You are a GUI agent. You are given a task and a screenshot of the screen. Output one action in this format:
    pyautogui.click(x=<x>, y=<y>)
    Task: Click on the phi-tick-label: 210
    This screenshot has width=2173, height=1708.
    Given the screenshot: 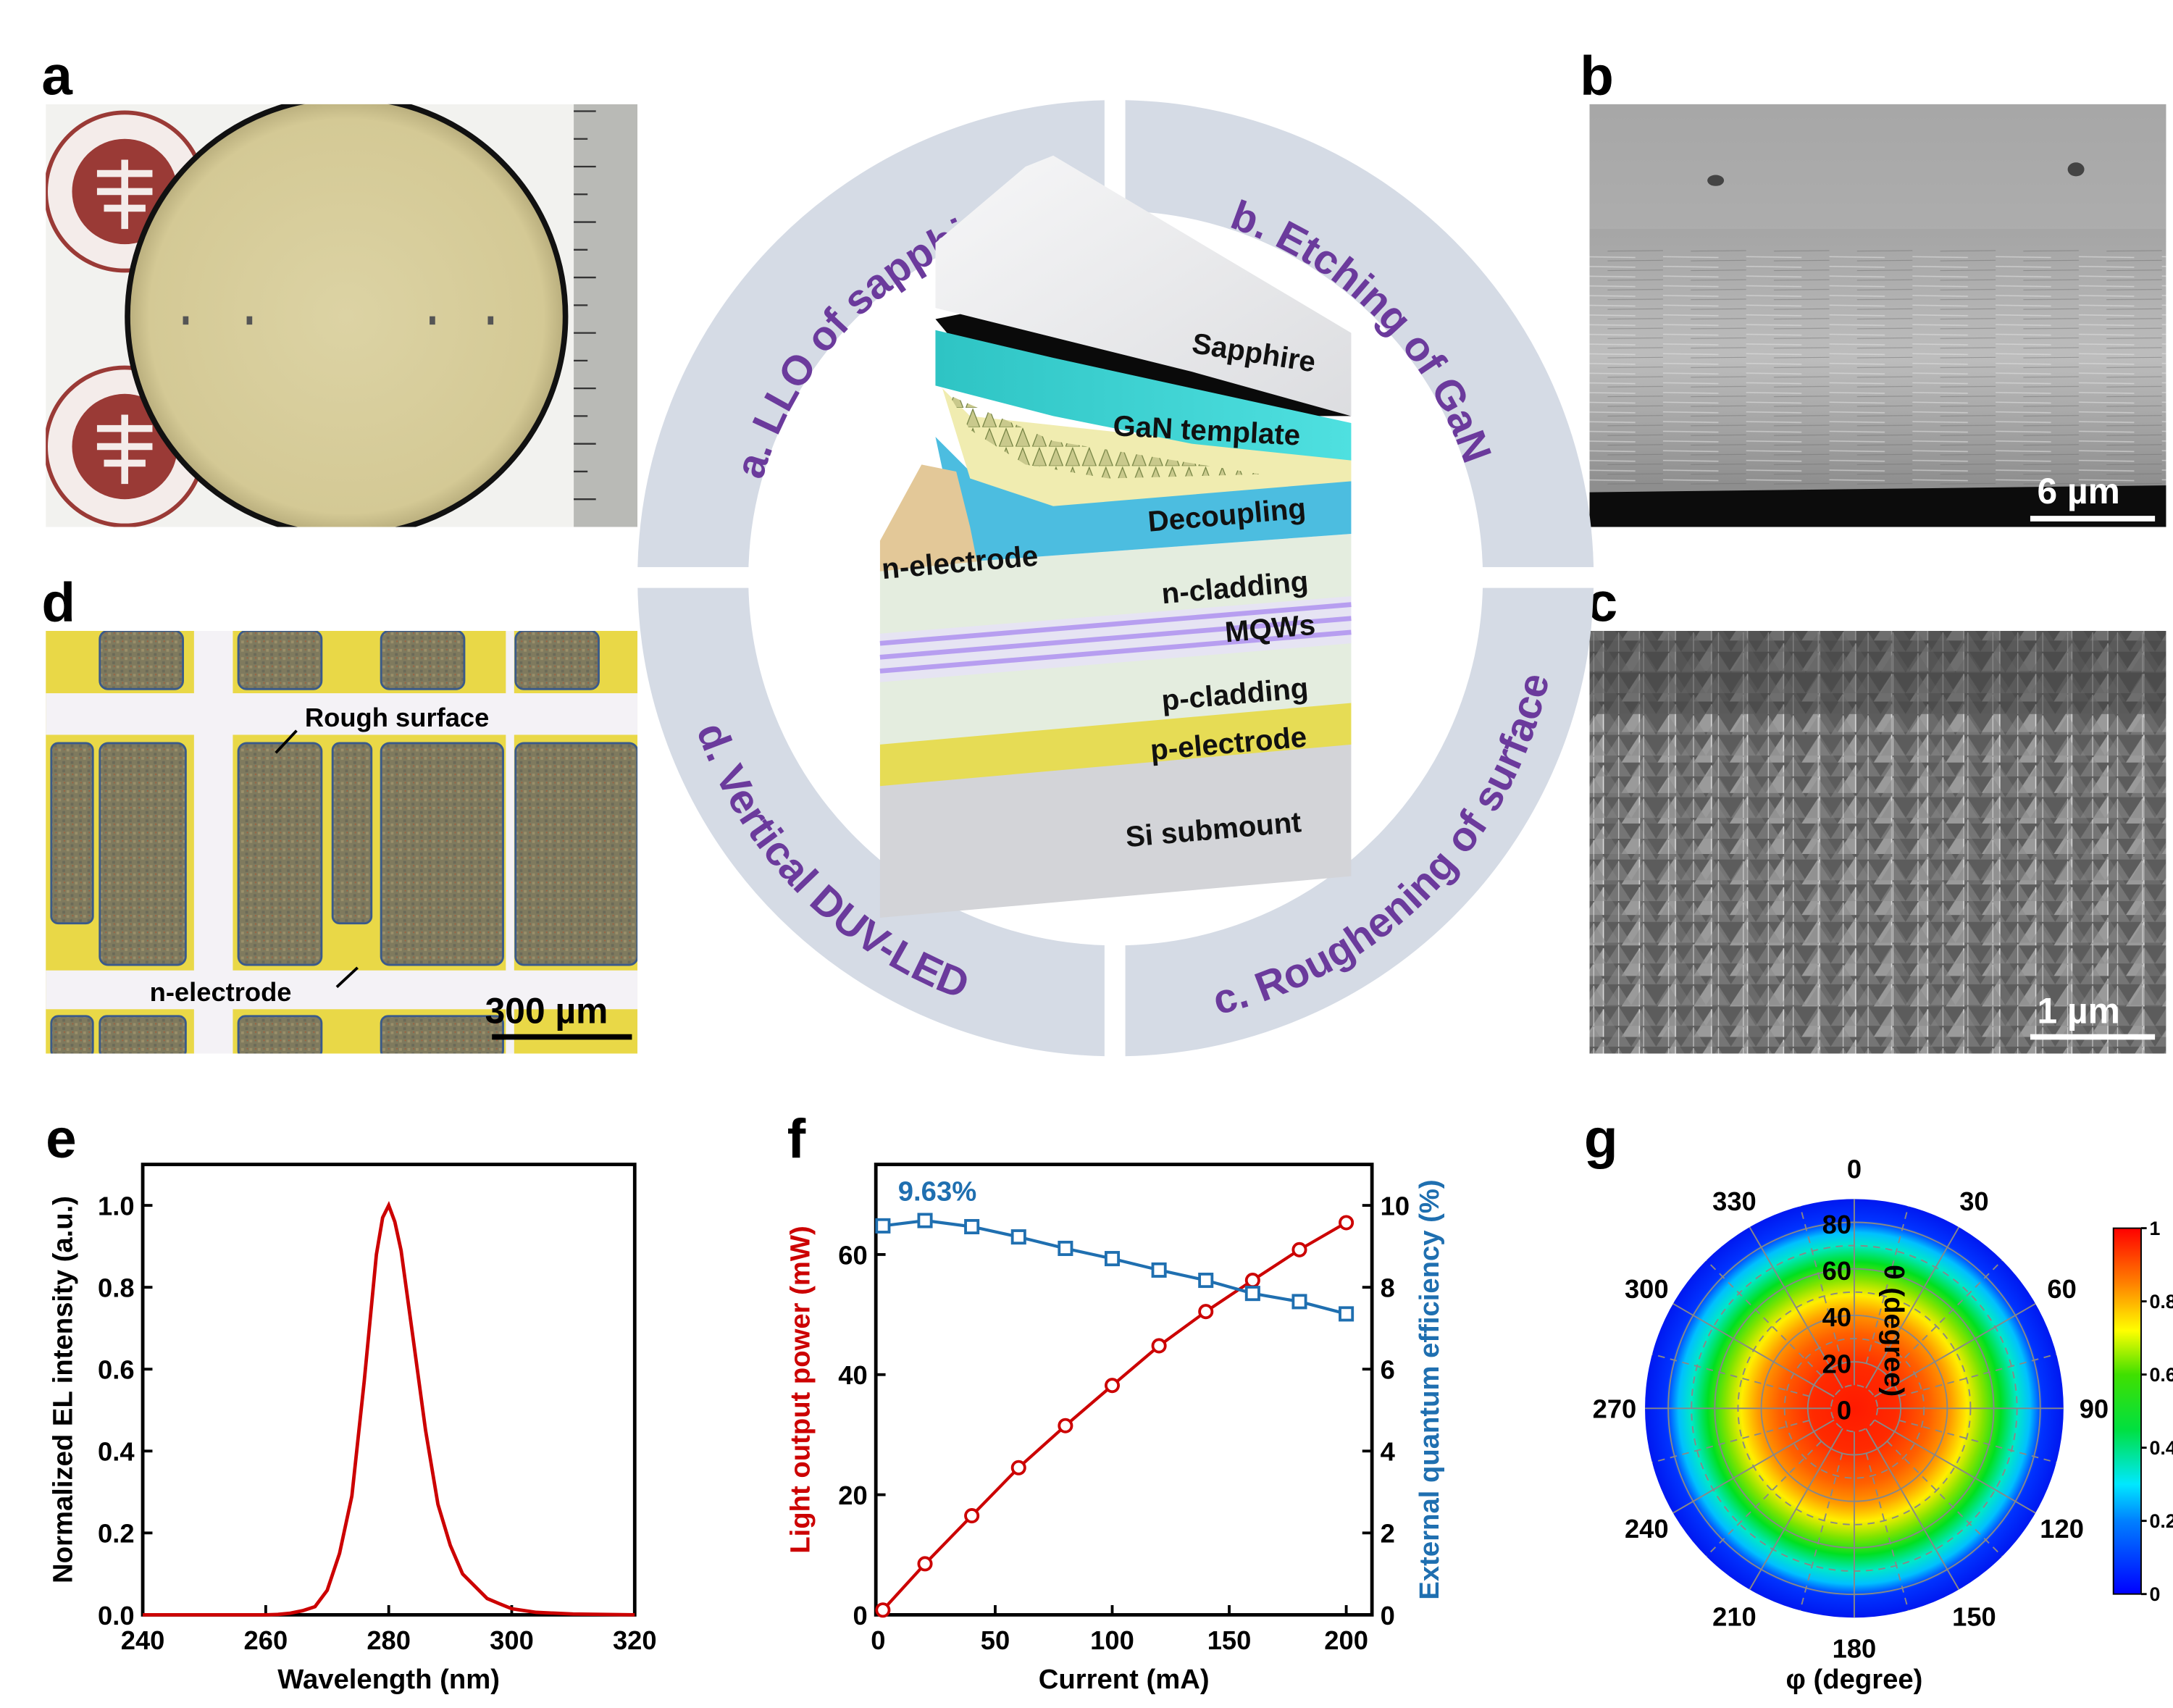 What is the action you would take?
    pyautogui.click(x=1735, y=1617)
    